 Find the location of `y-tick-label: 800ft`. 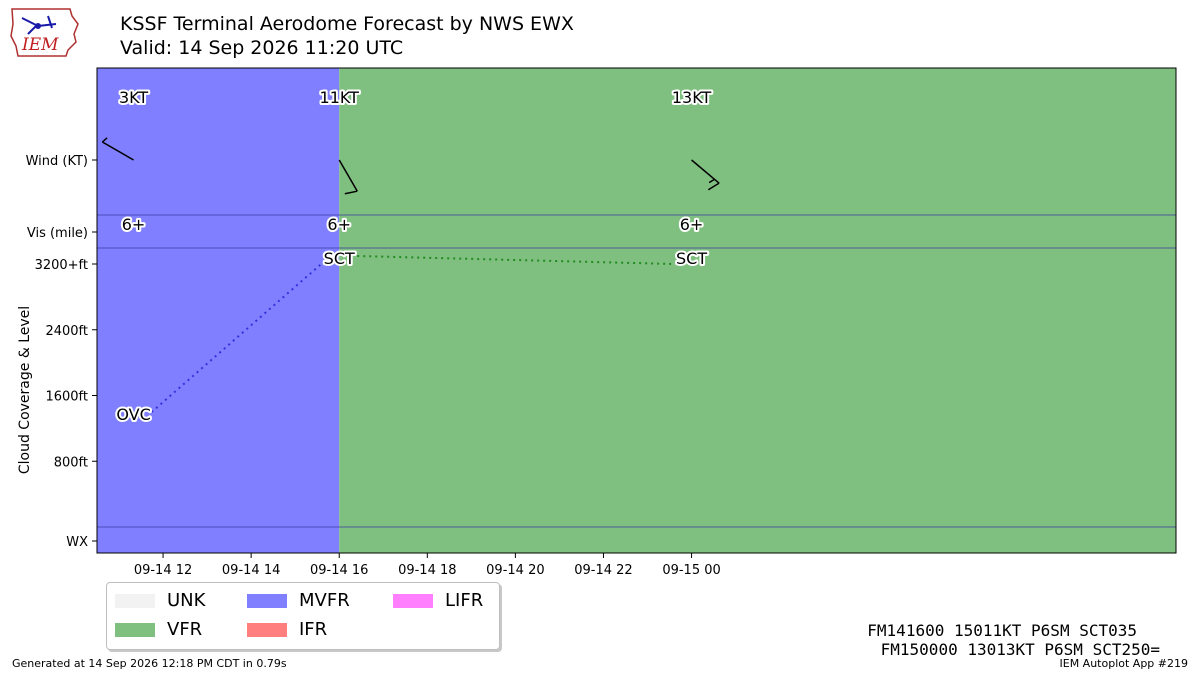

y-tick-label: 800ft is located at coordinates (71, 462).